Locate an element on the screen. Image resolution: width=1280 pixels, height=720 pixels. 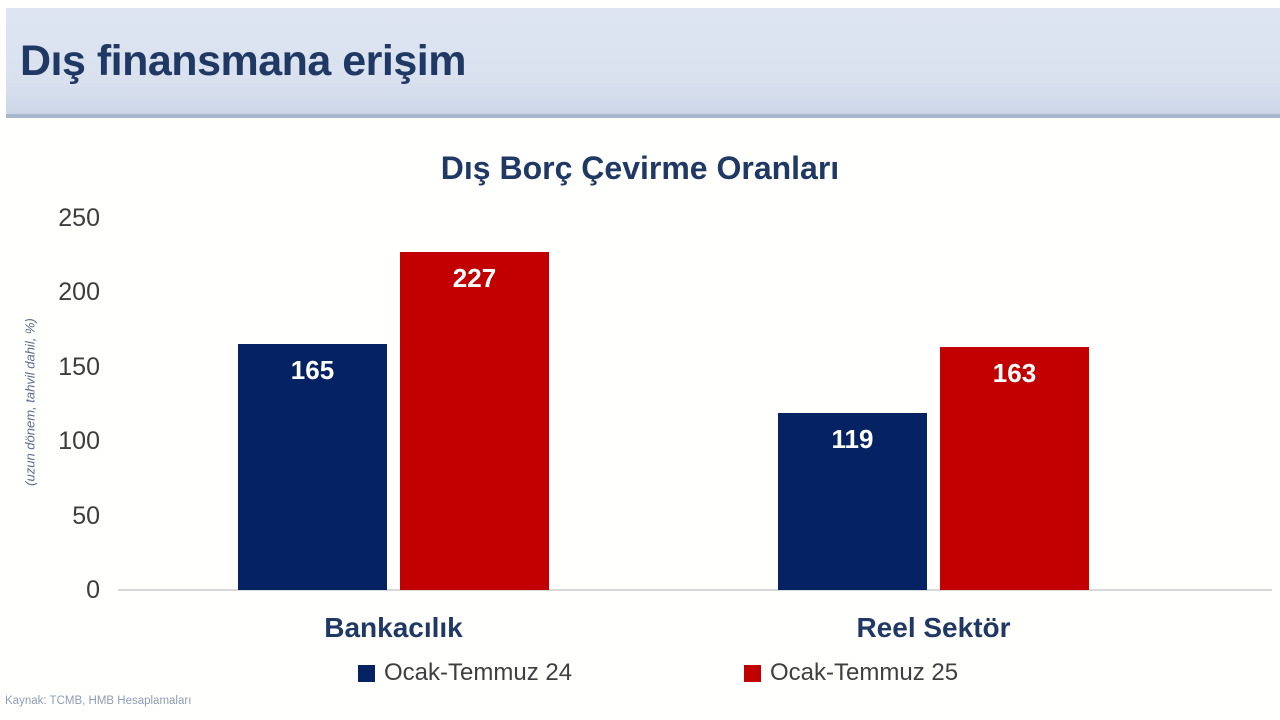
legend-entry-series2: Ocak-Temmuz 25 is located at coordinates (851, 673).